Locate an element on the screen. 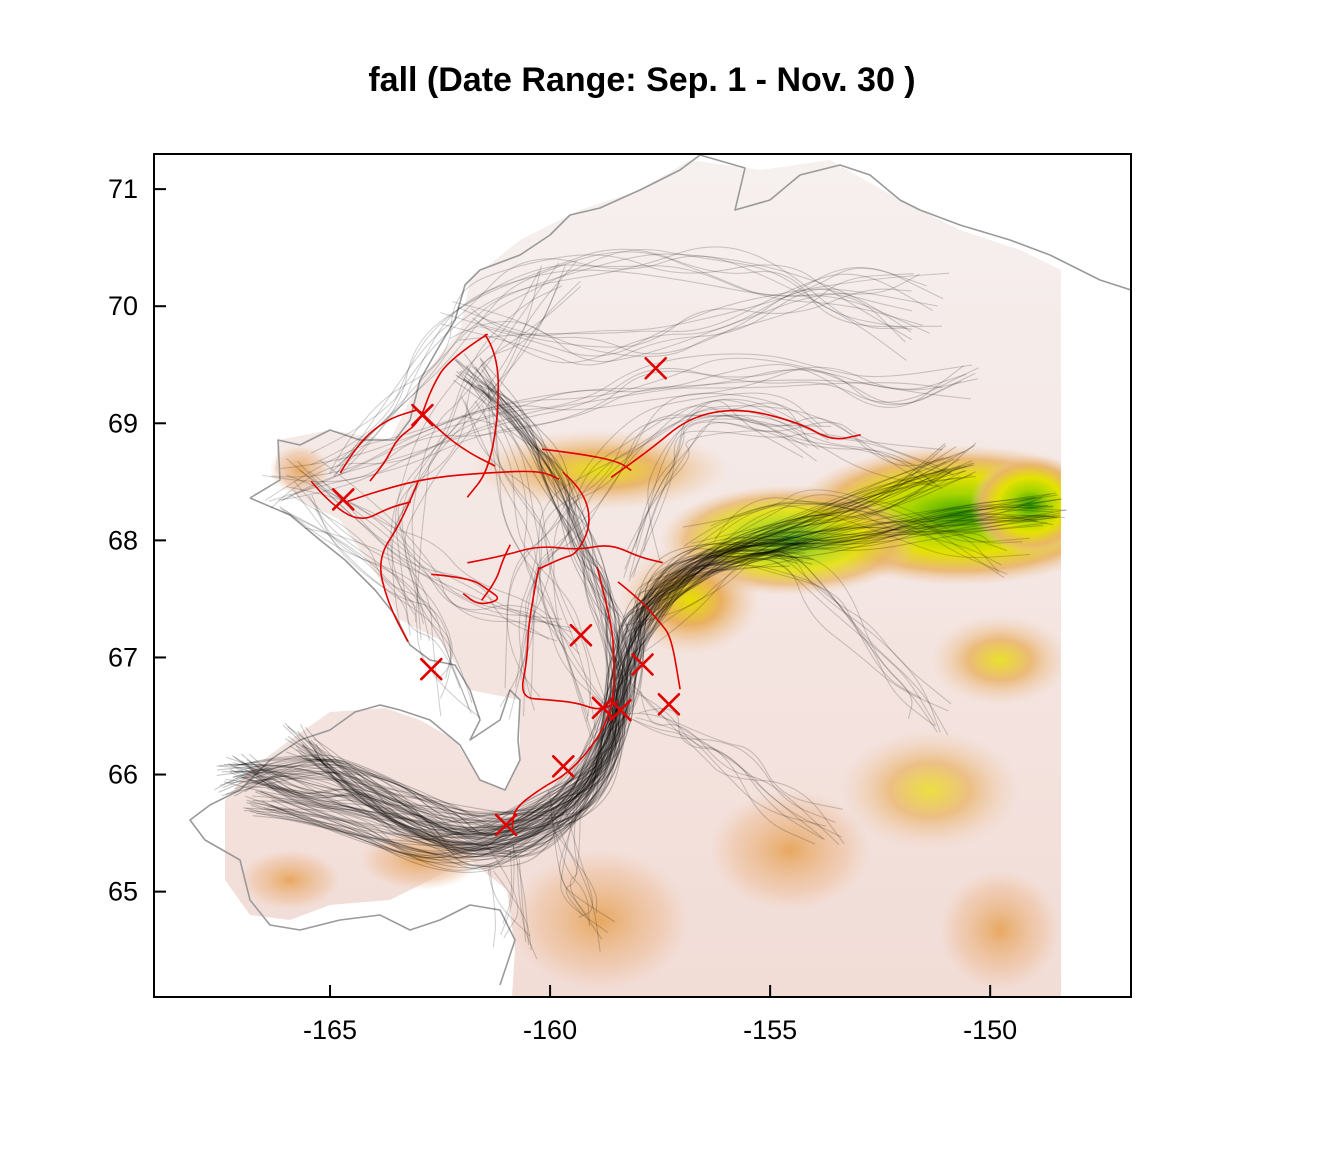  location-markers is located at coordinates (506, 596).